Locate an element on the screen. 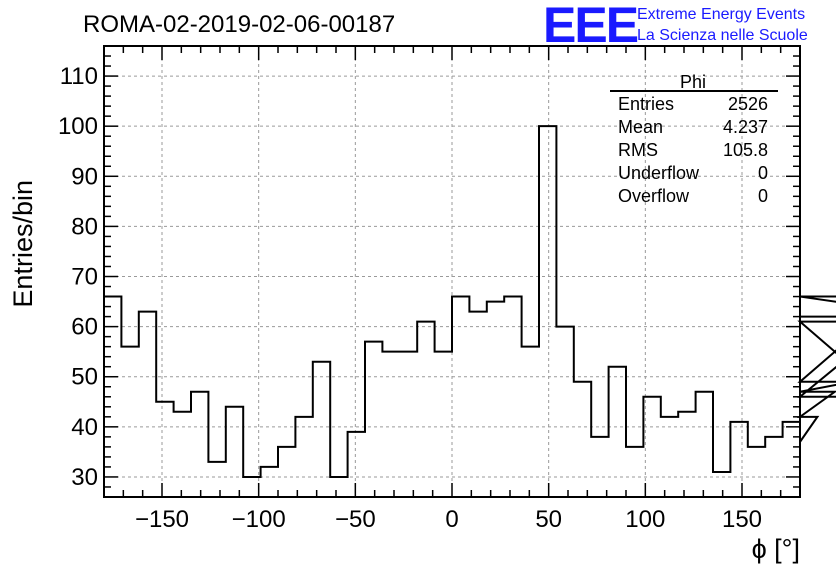 The image size is (836, 572). x-tick-label: 0 is located at coordinates (451, 519).